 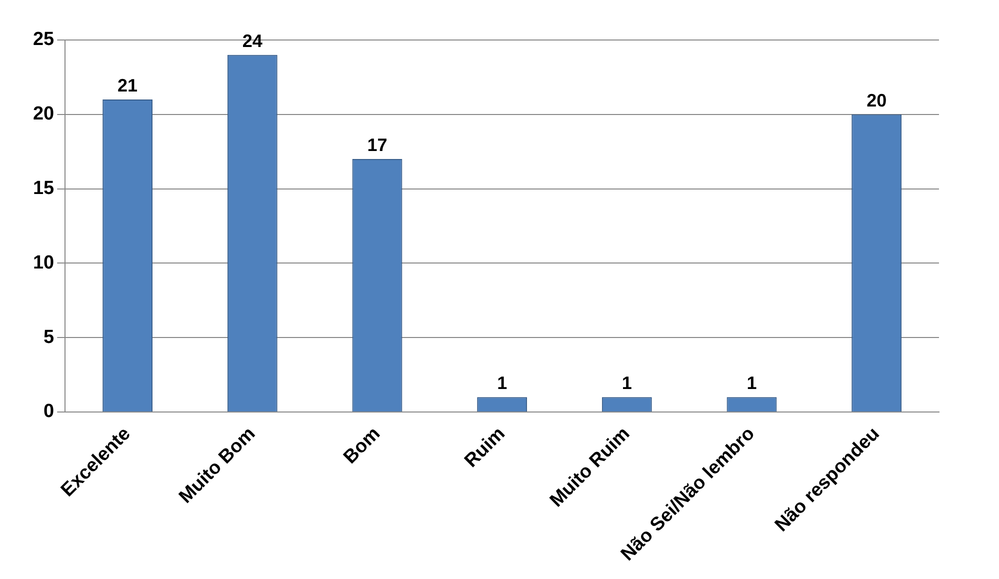 I want to click on y-tick-label: 0, so click(x=49, y=411).